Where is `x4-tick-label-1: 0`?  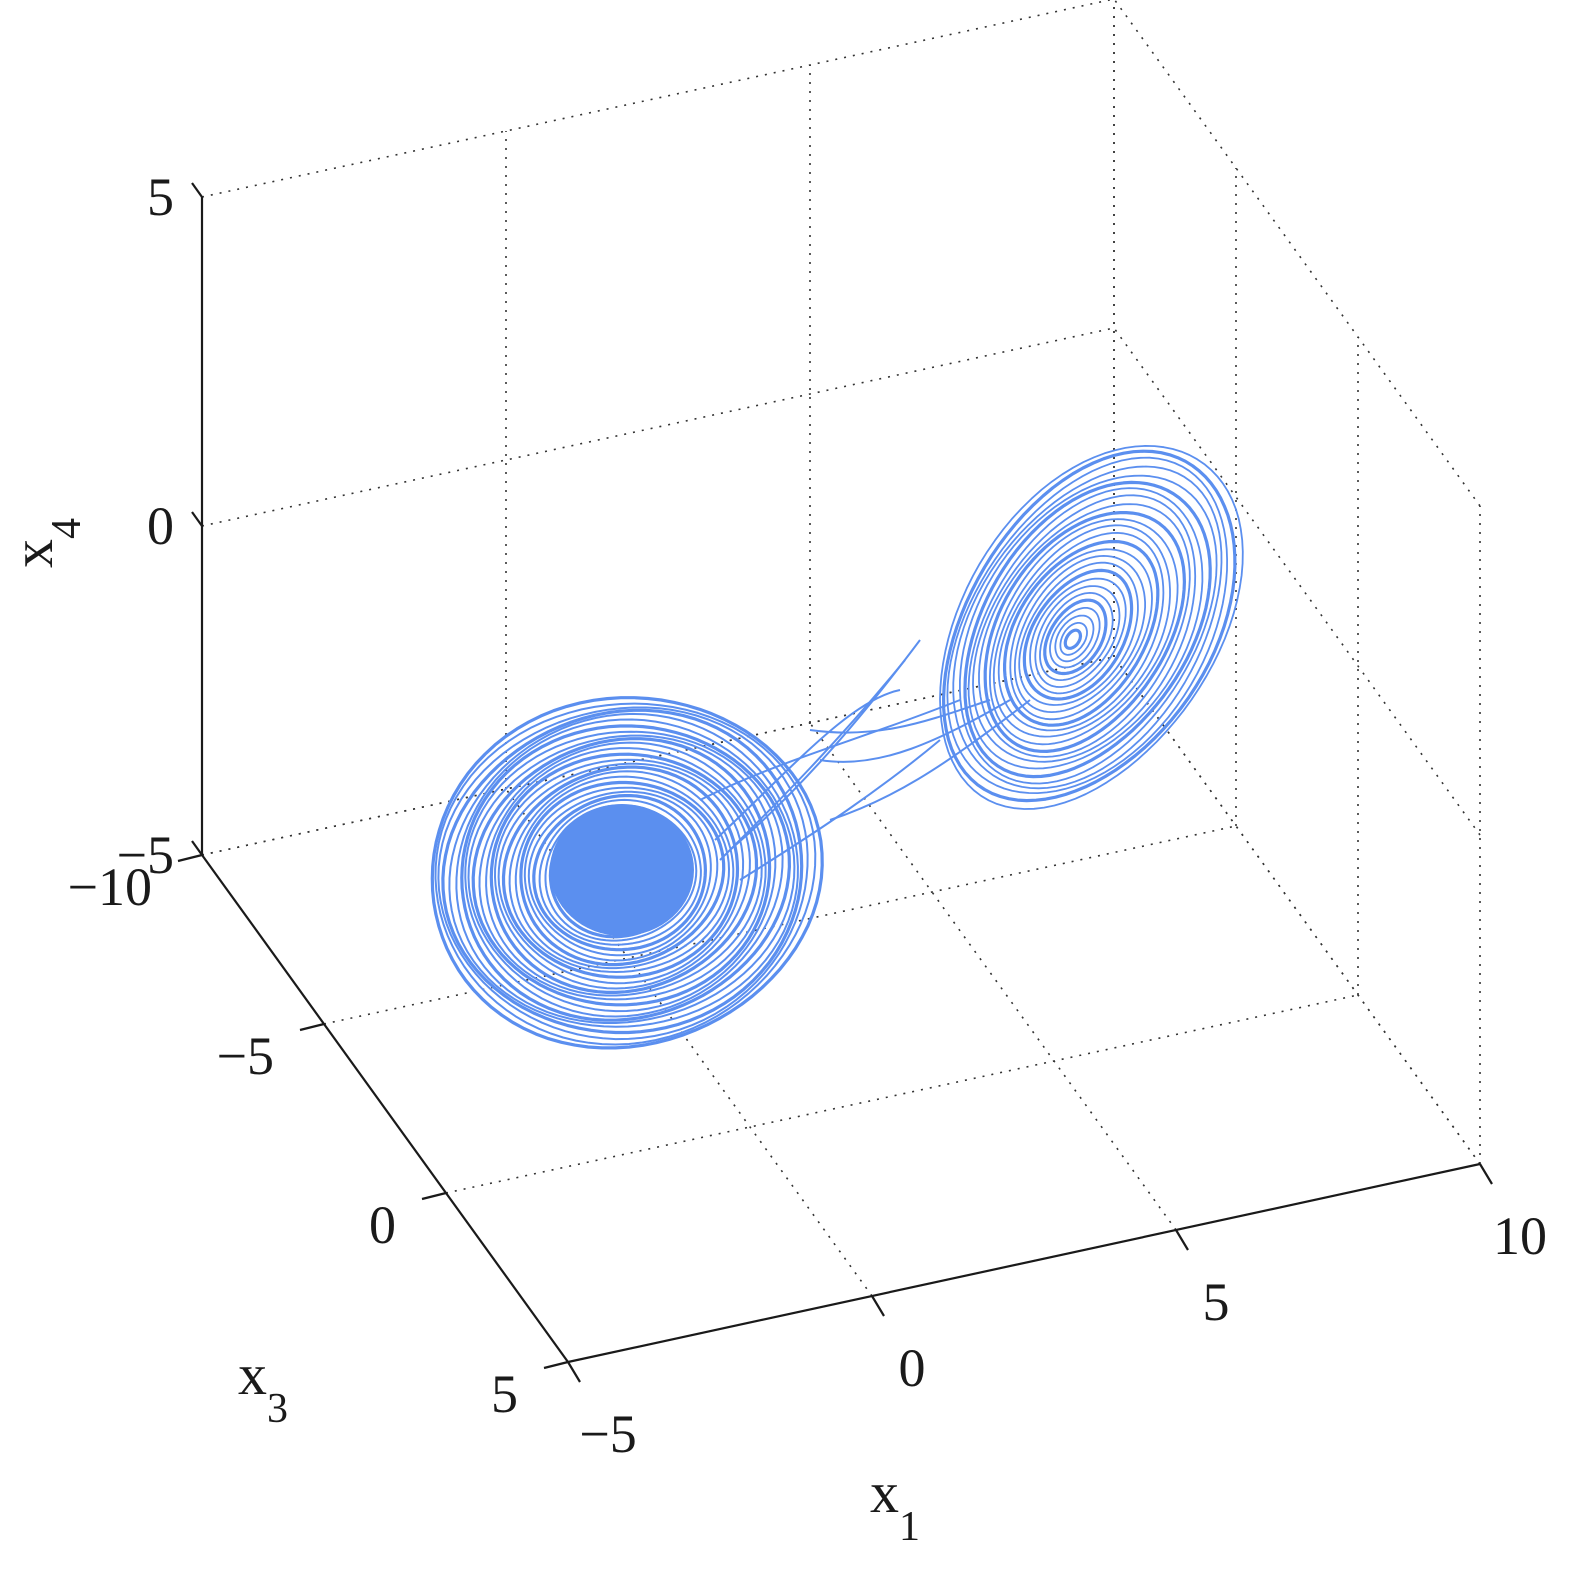
x4-tick-label-1: 0 is located at coordinates (160, 526).